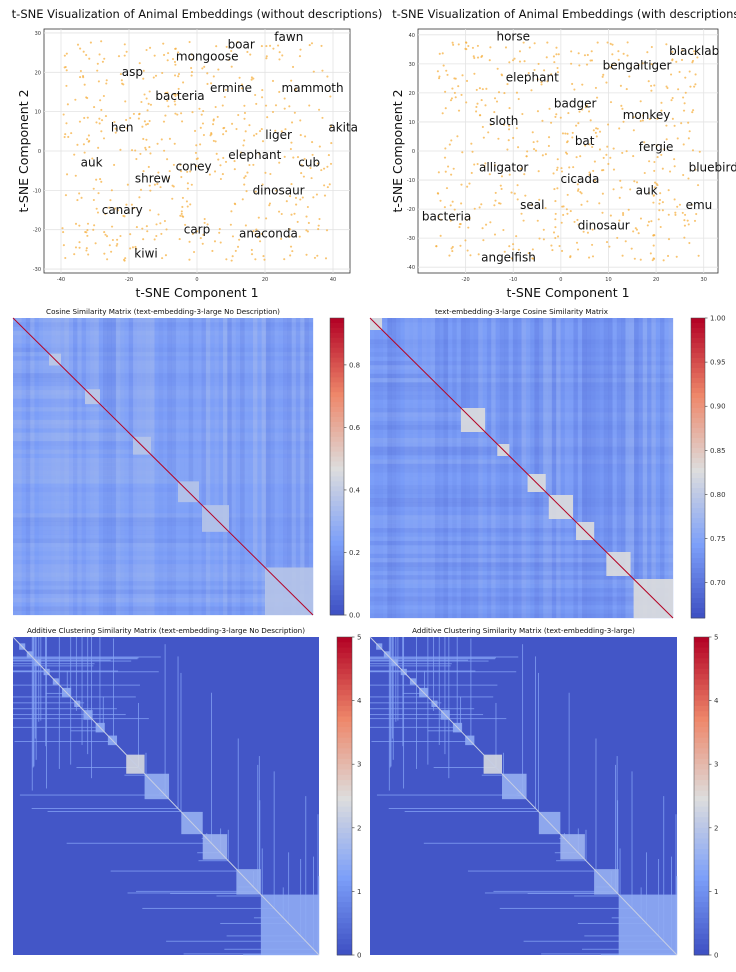 The height and width of the screenshot is (972, 736). Describe the element at coordinates (412, 65) in the screenshot. I see `y-tick-label: 30` at that location.